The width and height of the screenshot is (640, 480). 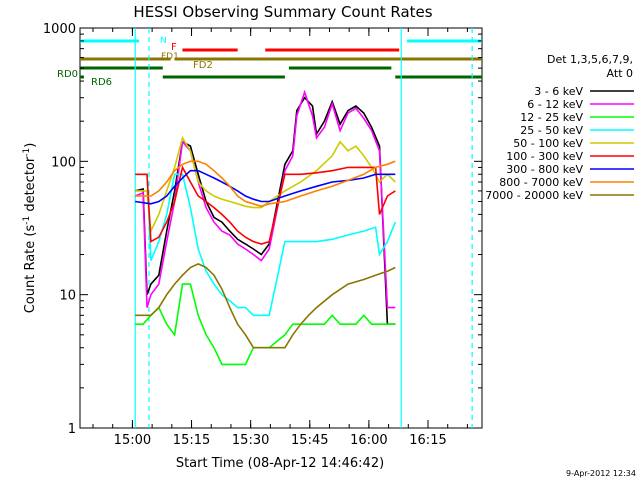 What do you see at coordinates (203, 65) in the screenshot?
I see `obs-label-fd2: FD2` at bounding box center [203, 65].